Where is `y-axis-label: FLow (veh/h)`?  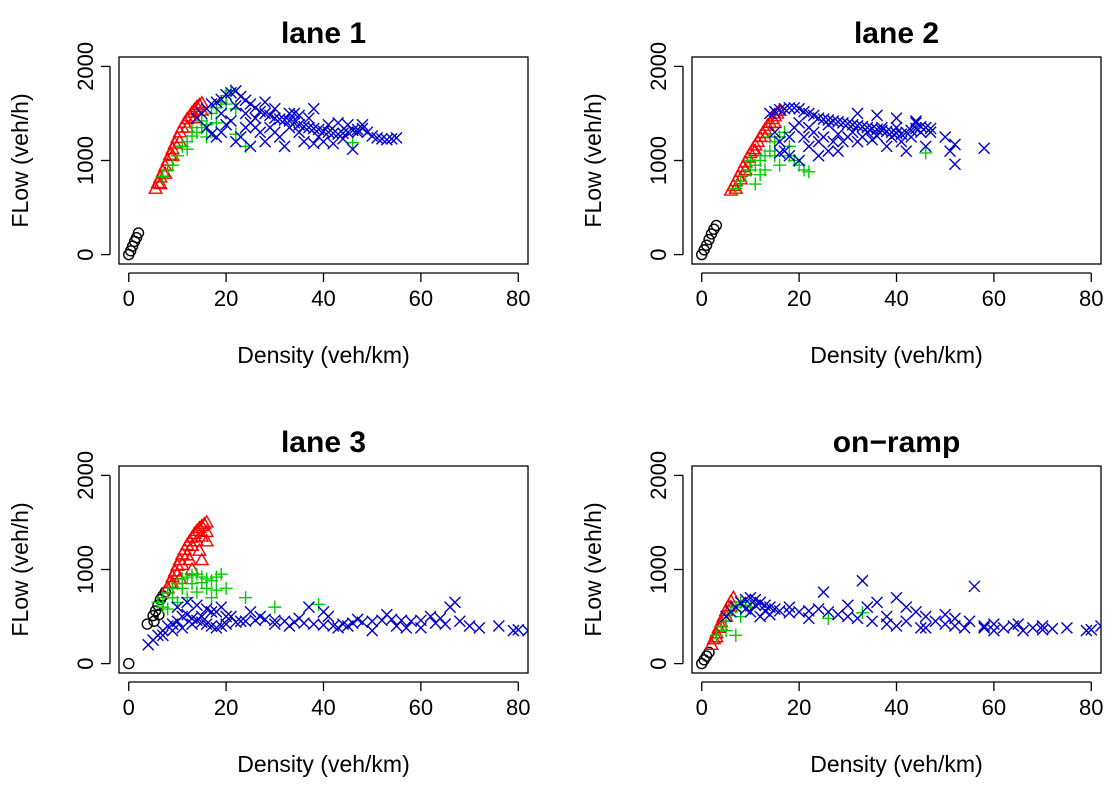 y-axis-label: FLow (veh/h) is located at coordinates (20, 569).